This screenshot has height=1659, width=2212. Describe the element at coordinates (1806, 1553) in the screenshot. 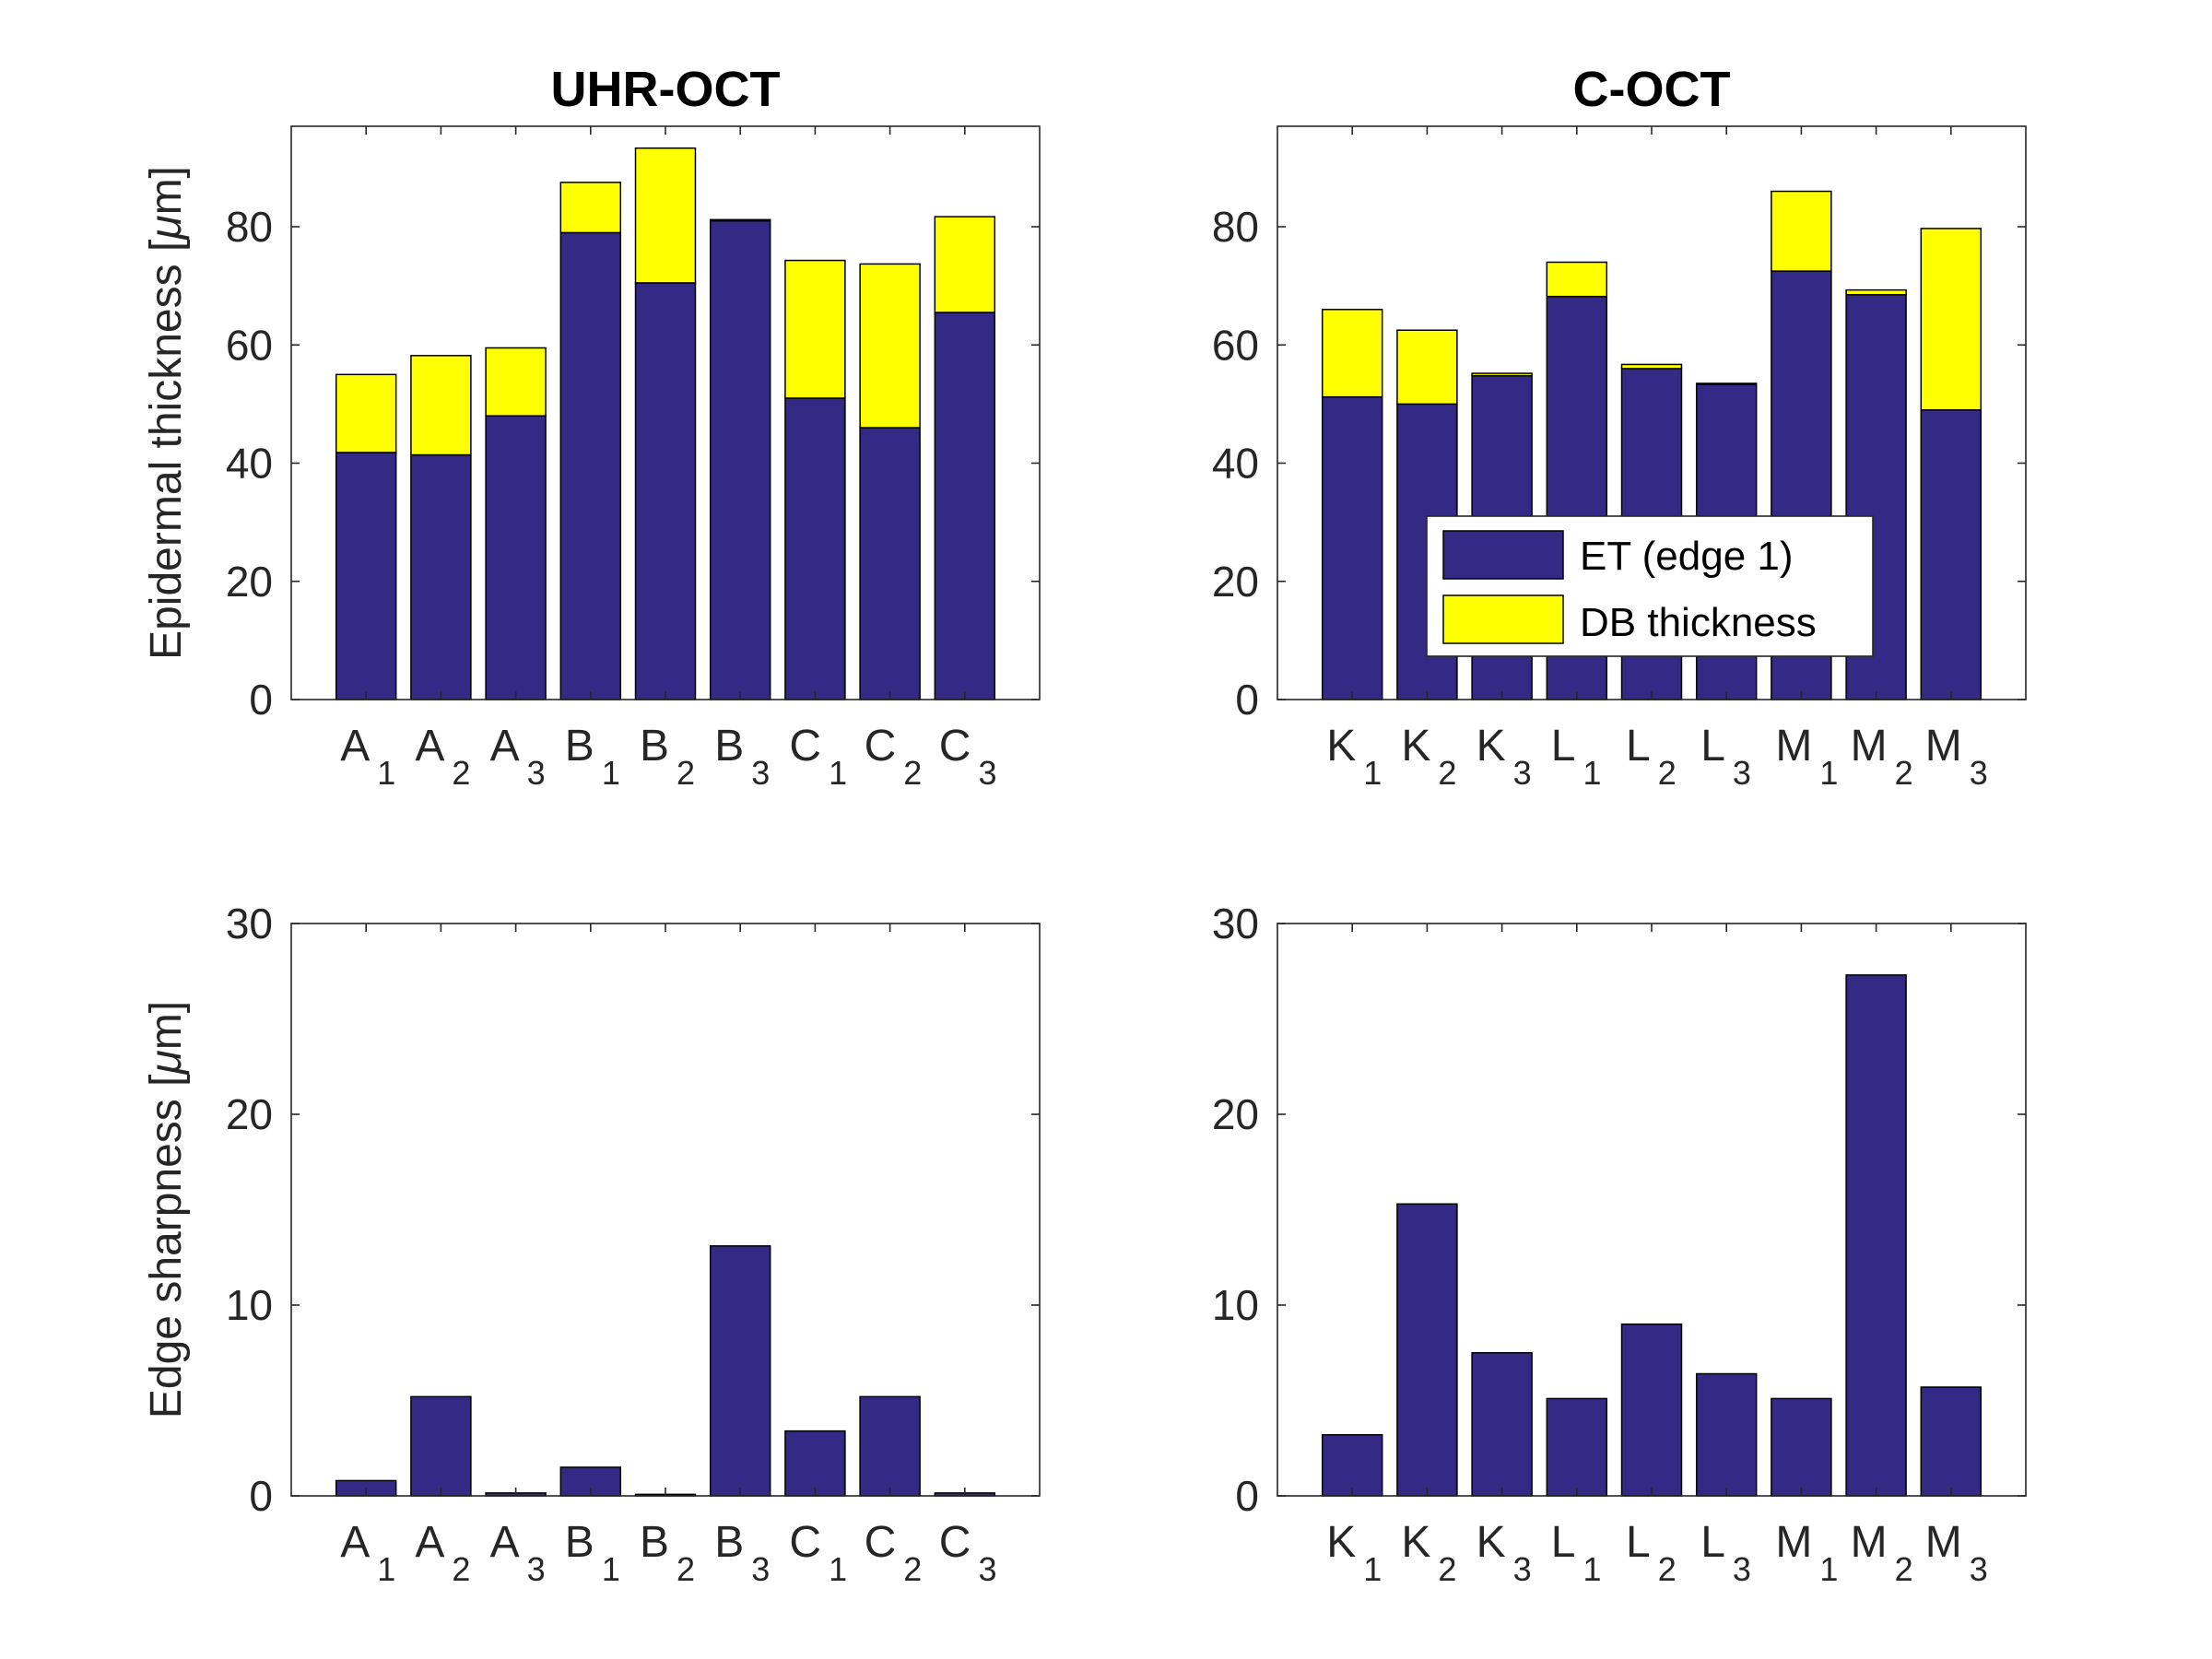

I see `x-tick-label: M1` at that location.